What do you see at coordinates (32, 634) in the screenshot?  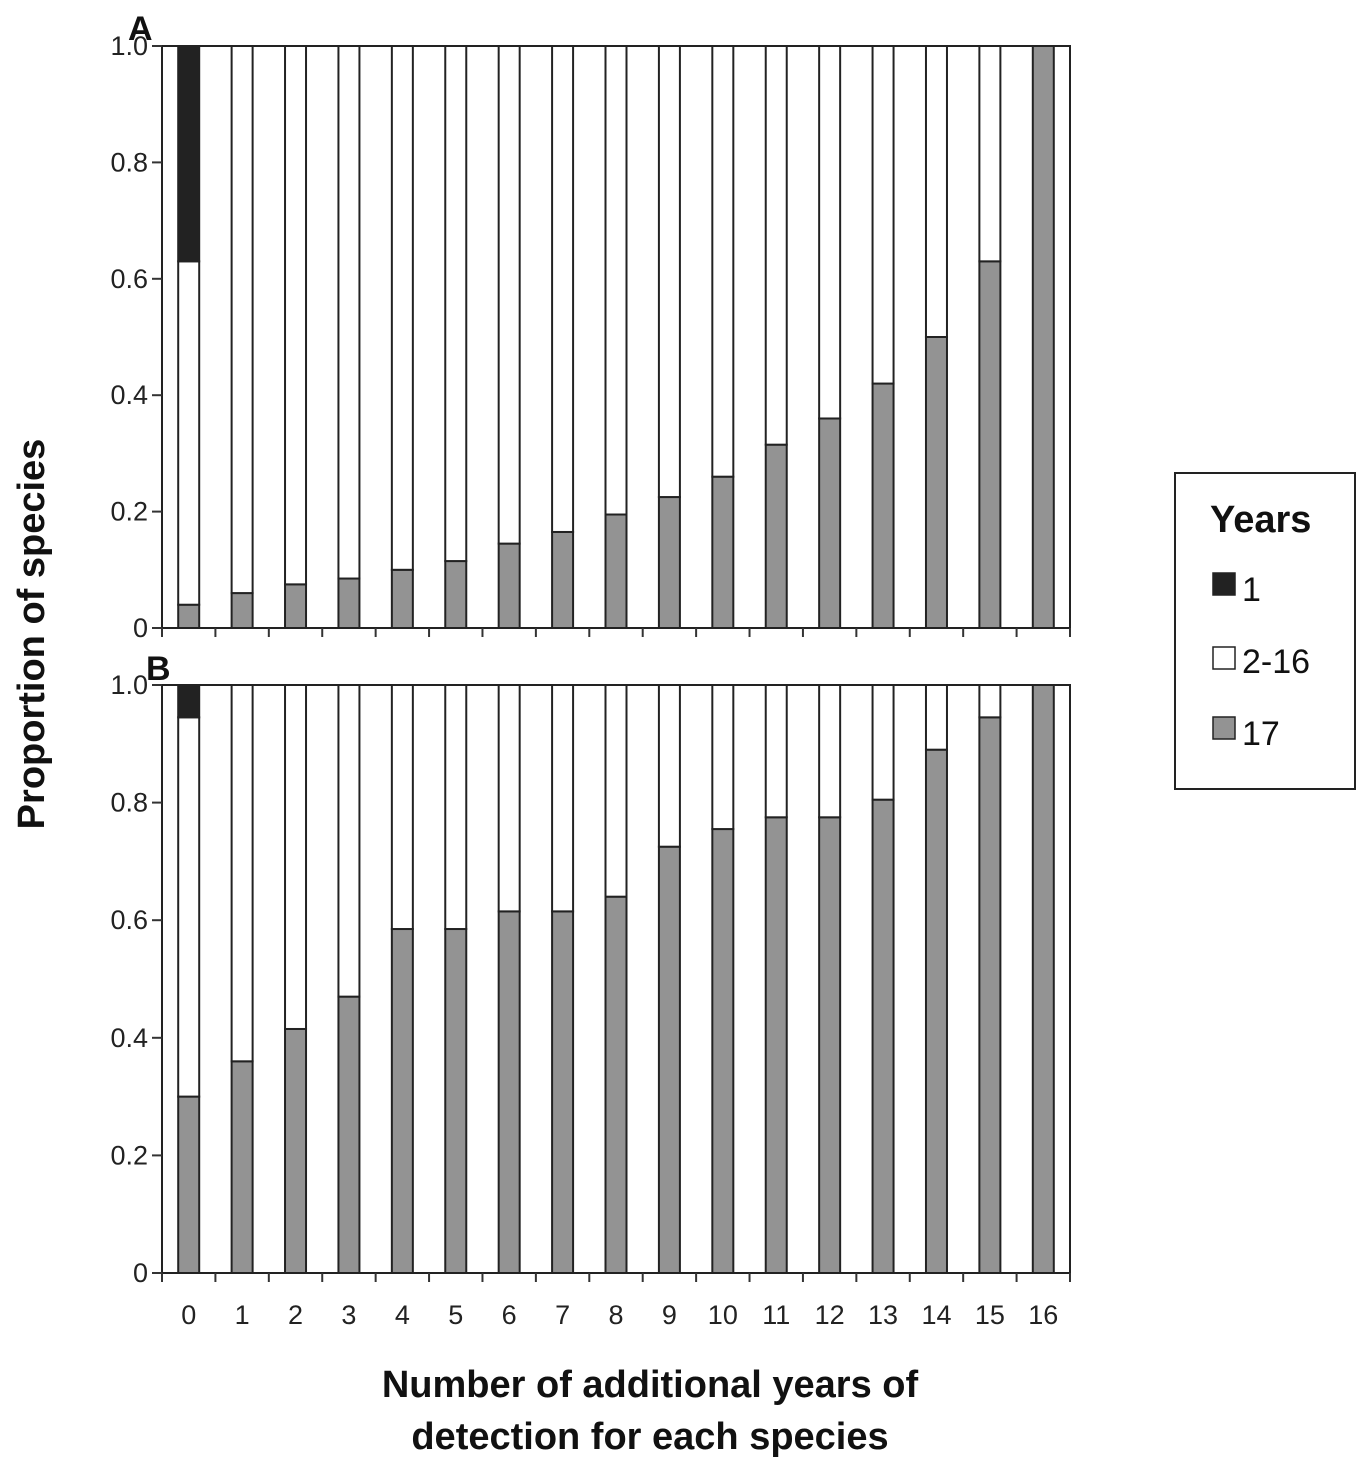 I see `y-axis-title: Proportion of species` at bounding box center [32, 634].